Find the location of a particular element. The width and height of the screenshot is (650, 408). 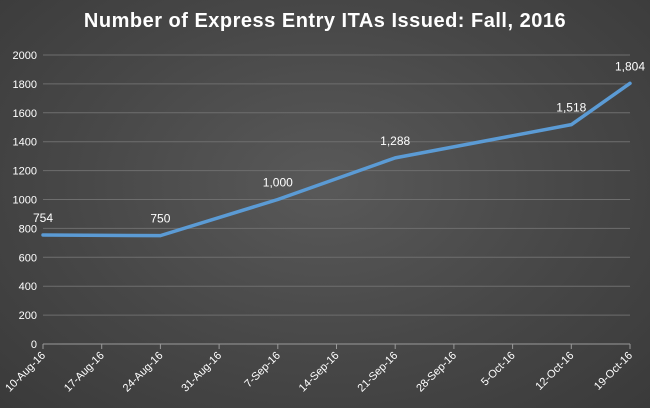

y-tick-label: 2000 is located at coordinates (25, 56).